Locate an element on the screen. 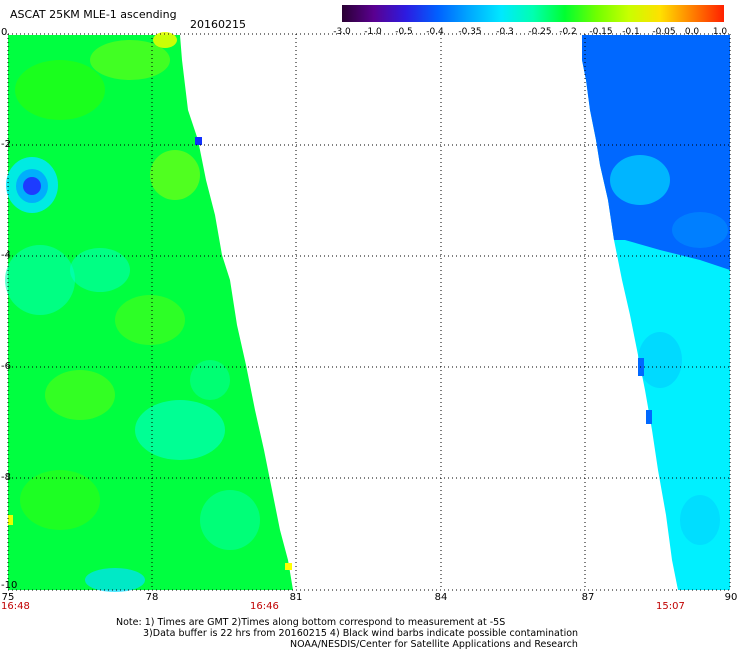 This screenshot has width=740, height=650. lat-label: -6 is located at coordinates (6, 366).